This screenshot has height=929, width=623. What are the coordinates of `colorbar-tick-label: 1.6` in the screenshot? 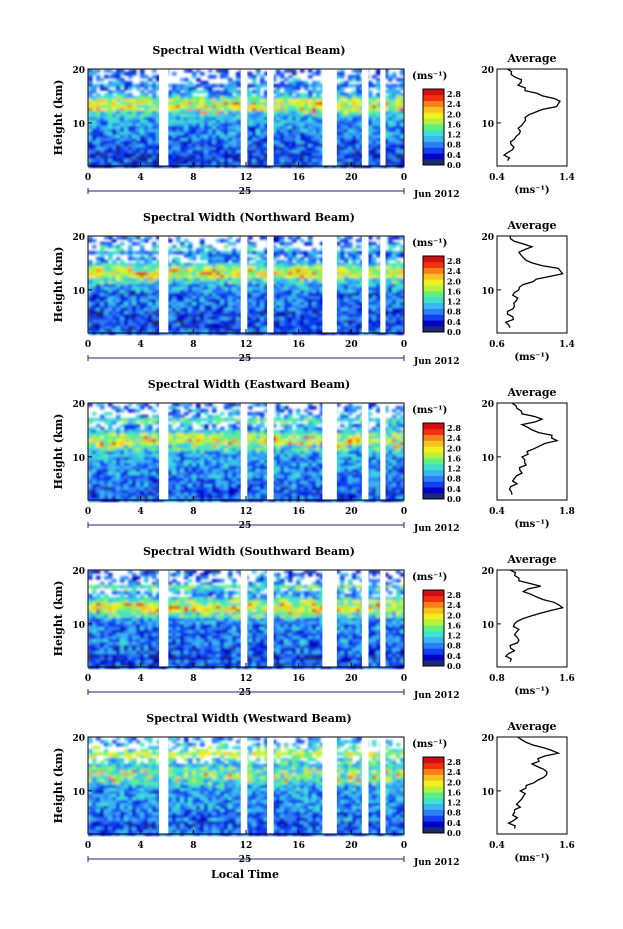 It's located at (454, 291).